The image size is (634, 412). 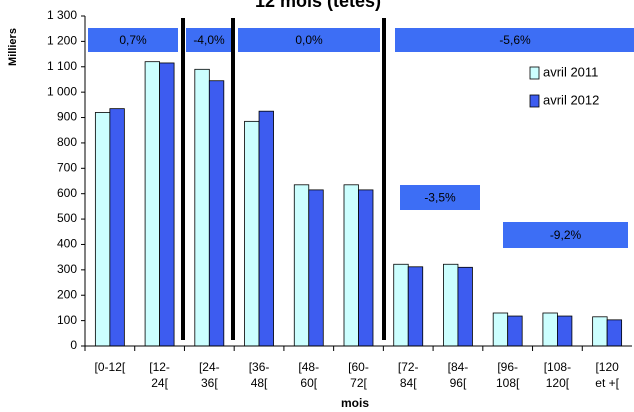 I want to click on x-axis-label: mois, so click(x=355, y=403).